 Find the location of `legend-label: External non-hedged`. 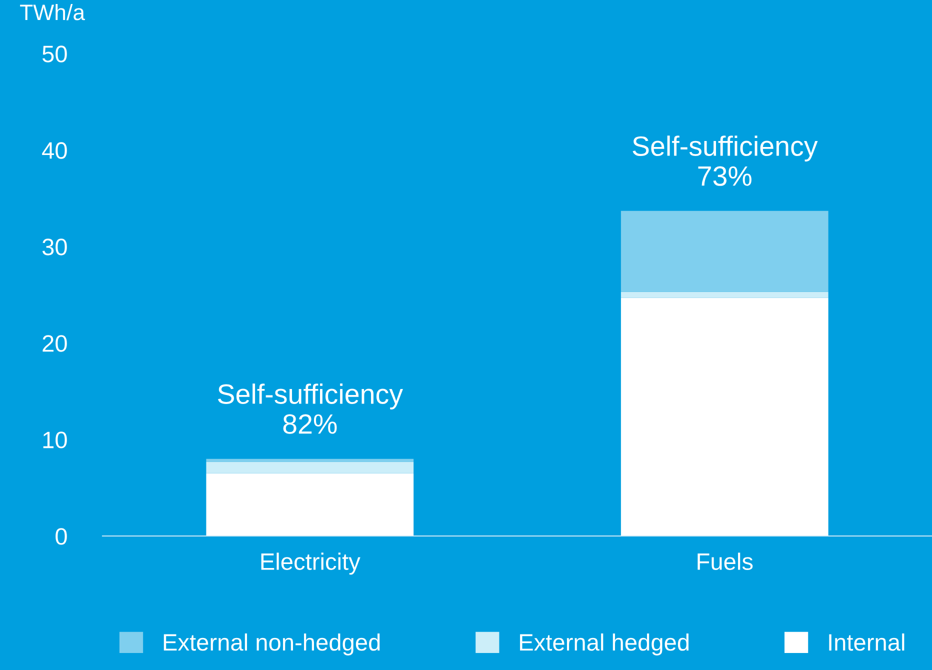

legend-label: External non-hedged is located at coordinates (272, 644).